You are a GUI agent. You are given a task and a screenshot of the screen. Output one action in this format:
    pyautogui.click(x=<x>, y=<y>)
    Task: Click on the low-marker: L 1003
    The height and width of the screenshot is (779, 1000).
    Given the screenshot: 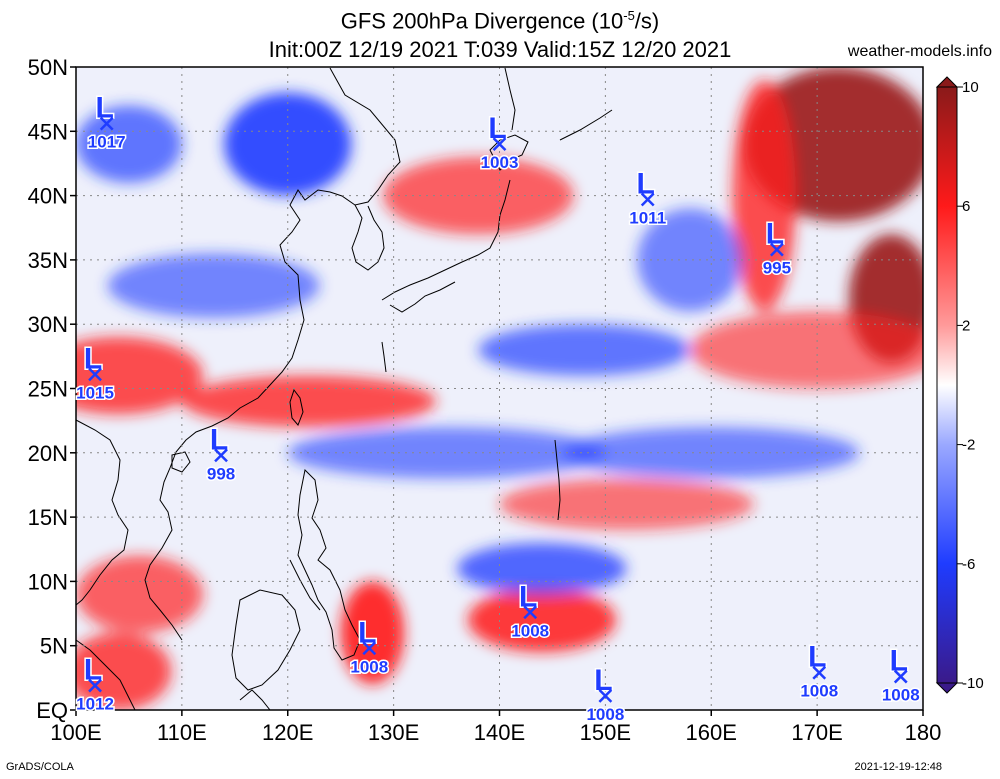 What is the action you would take?
    pyautogui.click(x=499, y=142)
    